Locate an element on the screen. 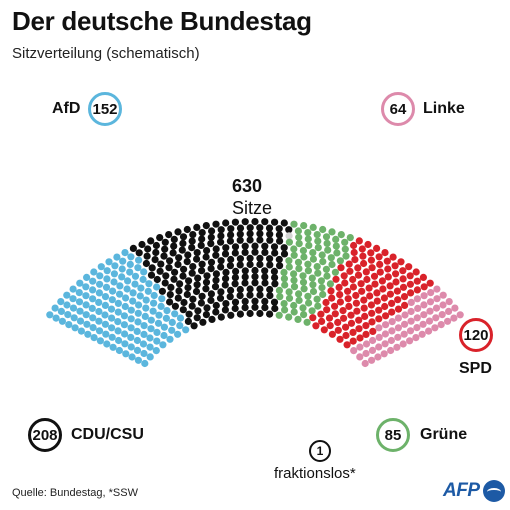  afp-logo-icon is located at coordinates (493, 491).